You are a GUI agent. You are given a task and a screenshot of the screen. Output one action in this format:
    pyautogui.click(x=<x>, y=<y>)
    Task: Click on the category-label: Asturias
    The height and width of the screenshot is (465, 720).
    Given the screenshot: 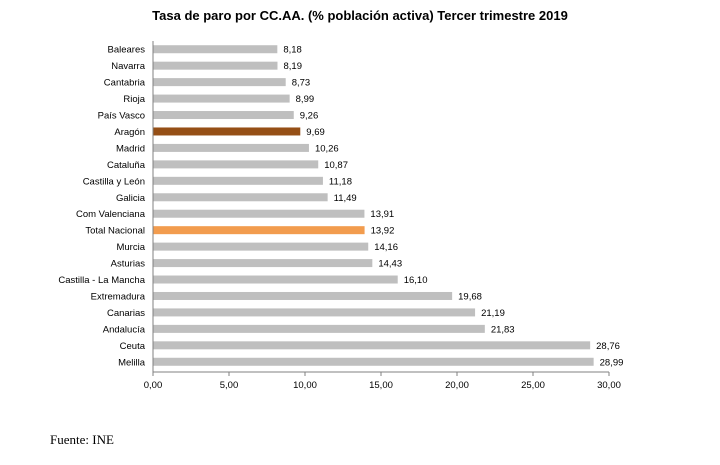 What is the action you would take?
    pyautogui.click(x=128, y=264)
    